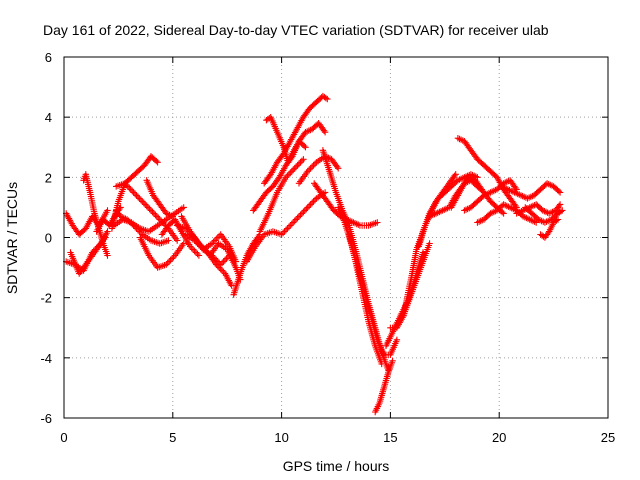 The width and height of the screenshot is (640, 480). I want to click on y-axis-label: SDTVAR / TECUs, so click(12, 238).